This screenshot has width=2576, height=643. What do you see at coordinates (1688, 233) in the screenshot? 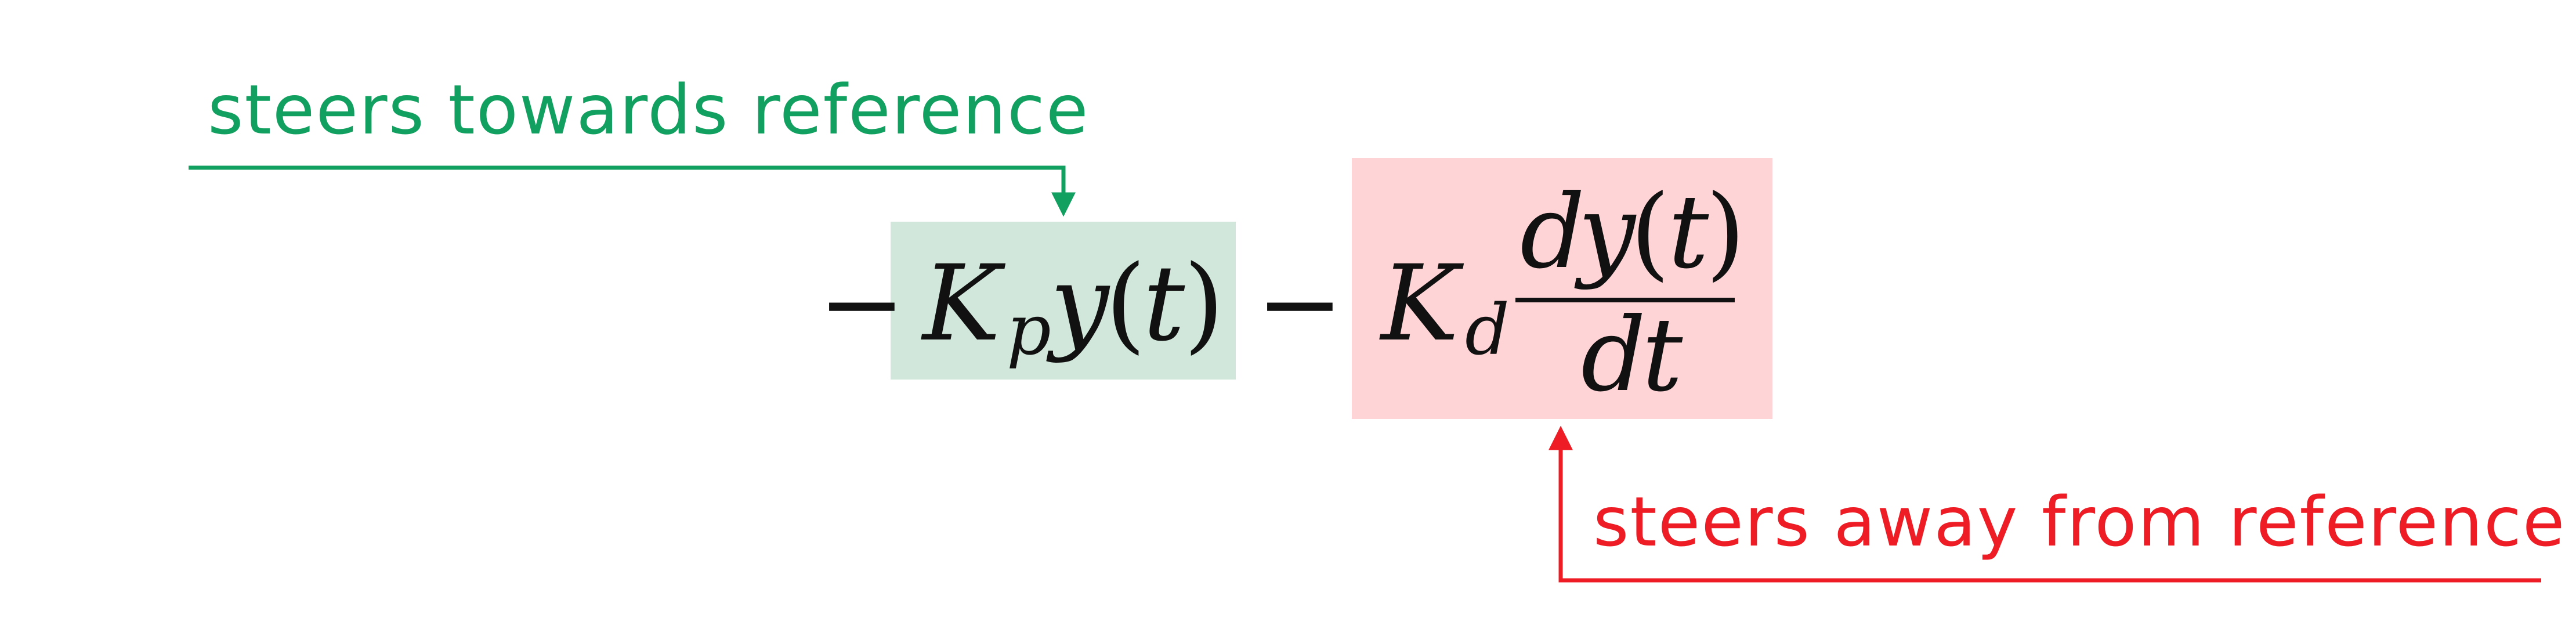
I see `numerator-t: t` at bounding box center [1688, 233].